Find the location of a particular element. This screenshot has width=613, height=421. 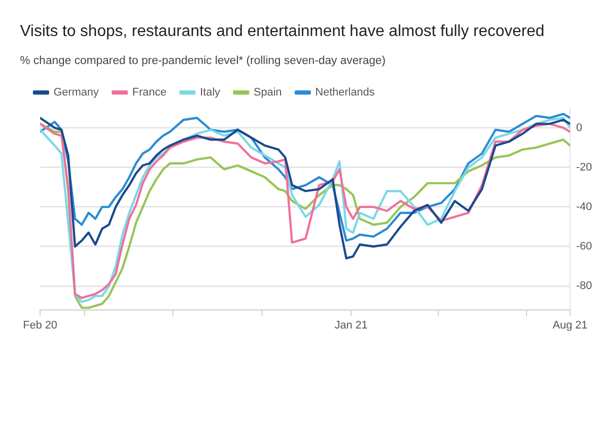

y-tick-label: -60 is located at coordinates (584, 246).